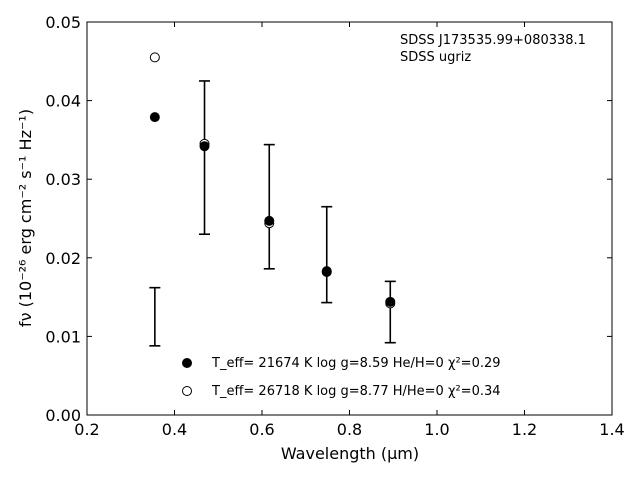  Describe the element at coordinates (349, 429) in the screenshot. I see `x-tick-label: 0.8` at that location.